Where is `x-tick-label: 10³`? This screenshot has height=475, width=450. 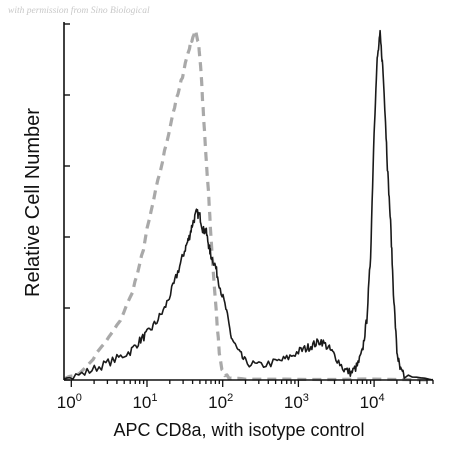
x-tick-label: 10³ is located at coordinates (296, 402).